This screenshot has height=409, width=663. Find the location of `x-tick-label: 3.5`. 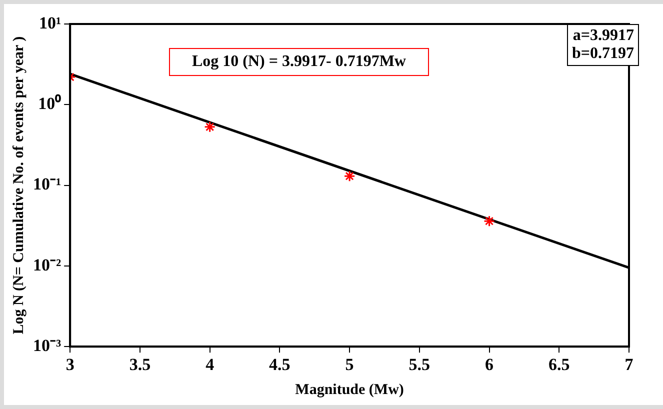

x-tick-label: 3.5 is located at coordinates (140, 364).